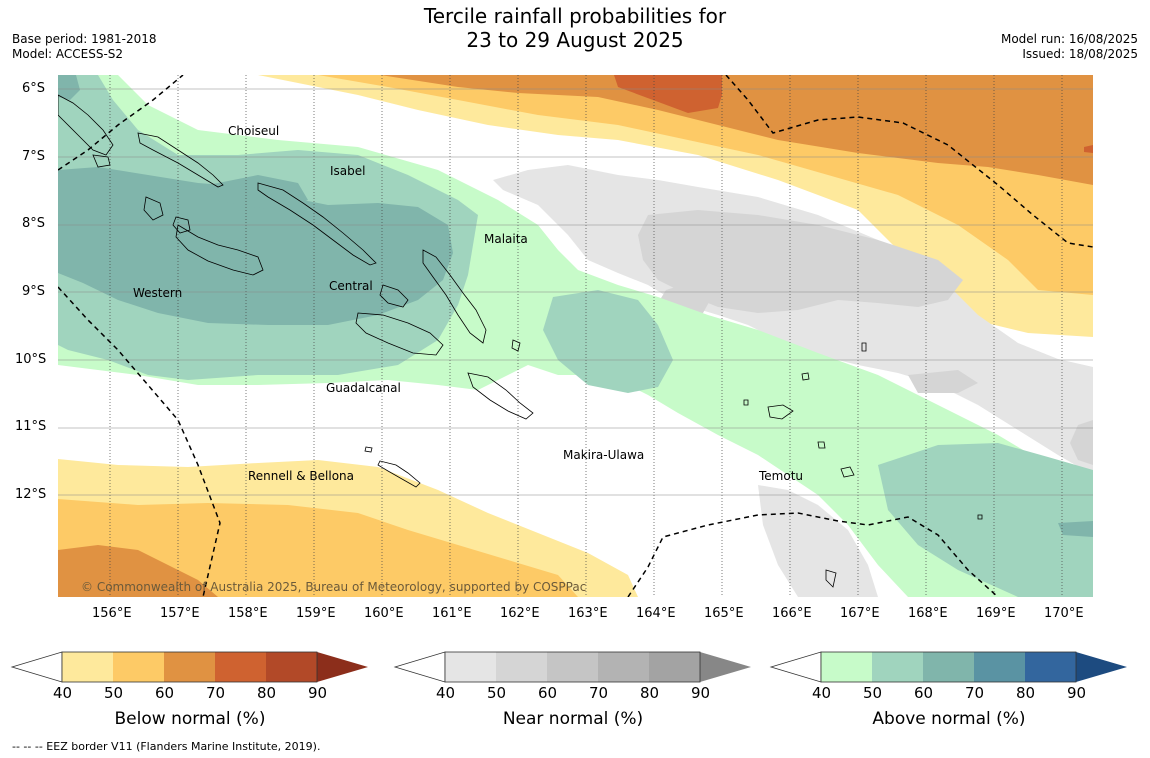 The width and height of the screenshot is (1150, 758). Describe the element at coordinates (864, 347) in the screenshot. I see `island-tikopia` at that location.